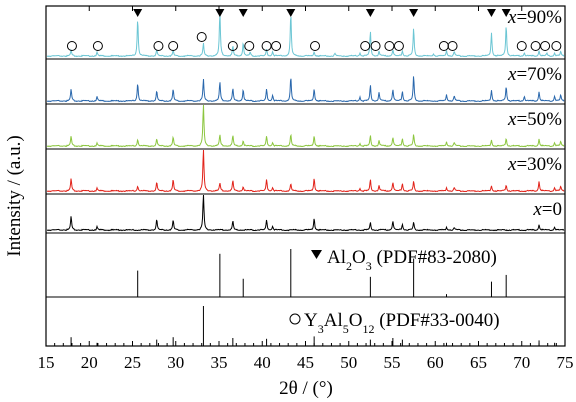 The height and width of the screenshot is (402, 576). What do you see at coordinates (46, 362) in the screenshot?
I see `x-tick-label: 15` at bounding box center [46, 362].